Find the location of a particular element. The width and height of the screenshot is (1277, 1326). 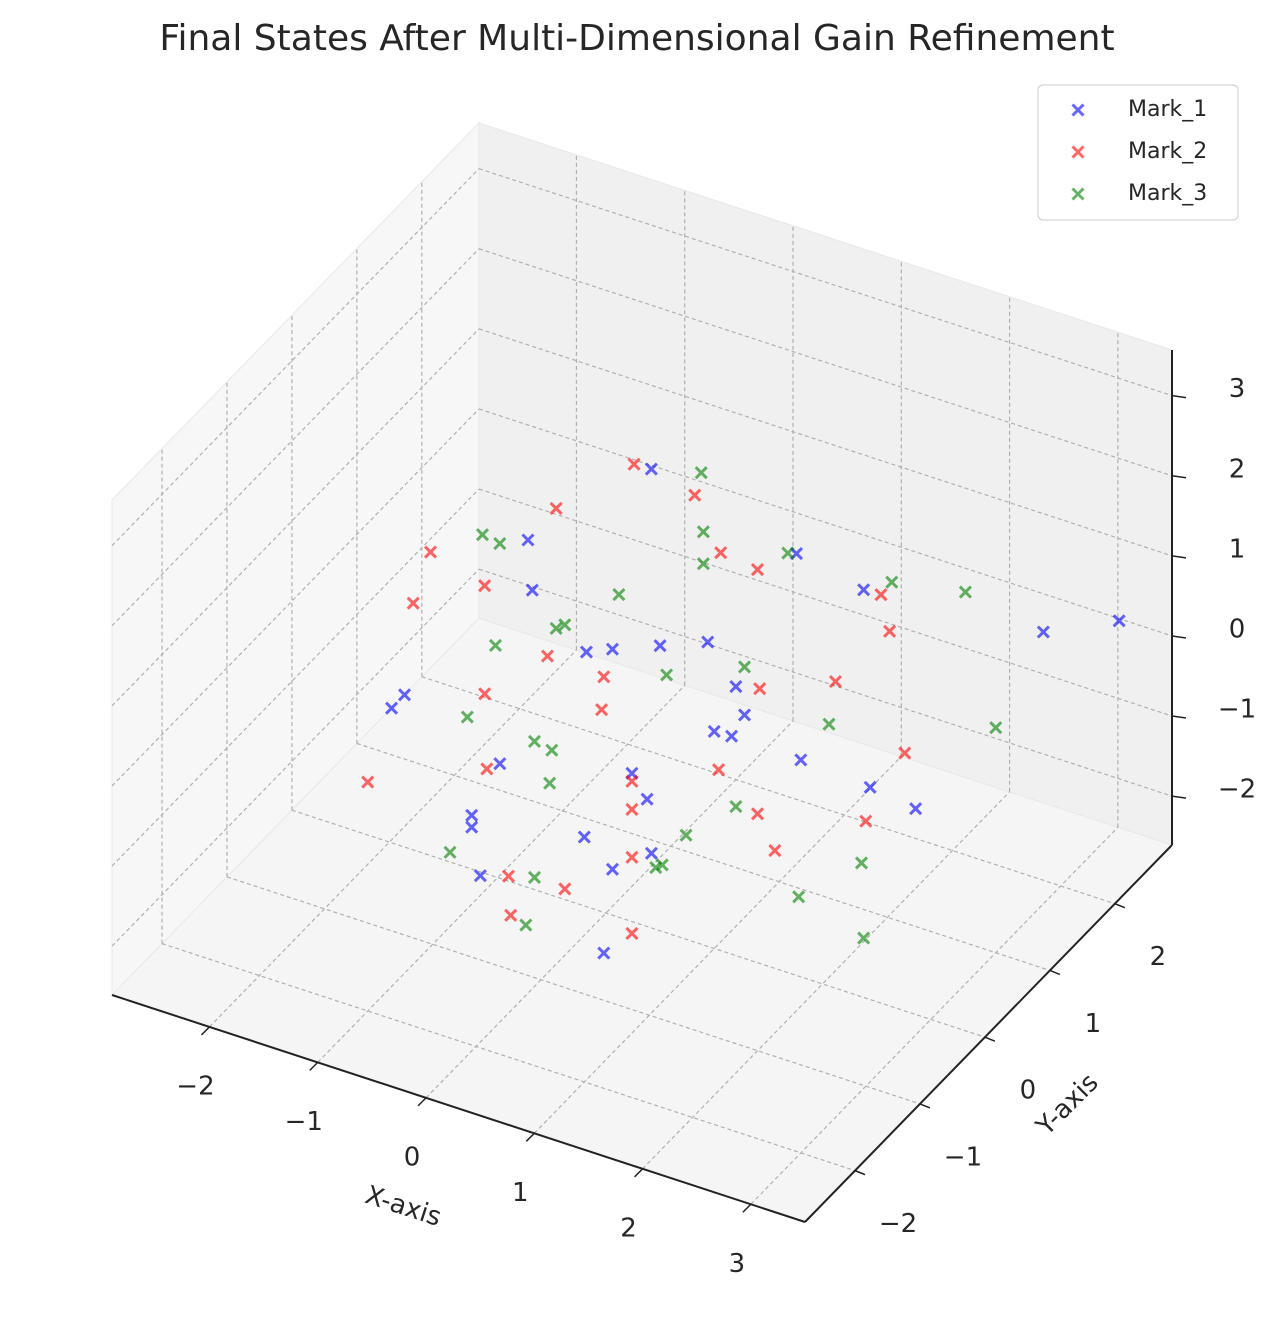

x-tick-label: −2 is located at coordinates (195, 1086).